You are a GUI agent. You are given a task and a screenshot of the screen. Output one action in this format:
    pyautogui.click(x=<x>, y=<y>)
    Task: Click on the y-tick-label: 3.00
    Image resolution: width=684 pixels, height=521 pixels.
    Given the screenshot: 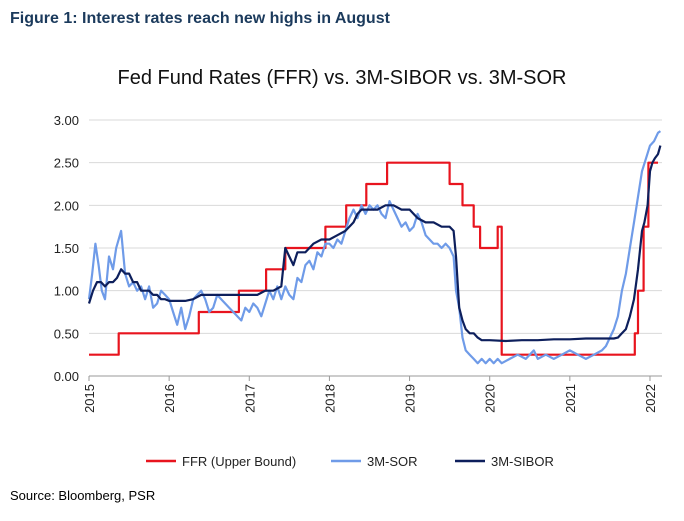 What is the action you would take?
    pyautogui.click(x=66, y=120)
    